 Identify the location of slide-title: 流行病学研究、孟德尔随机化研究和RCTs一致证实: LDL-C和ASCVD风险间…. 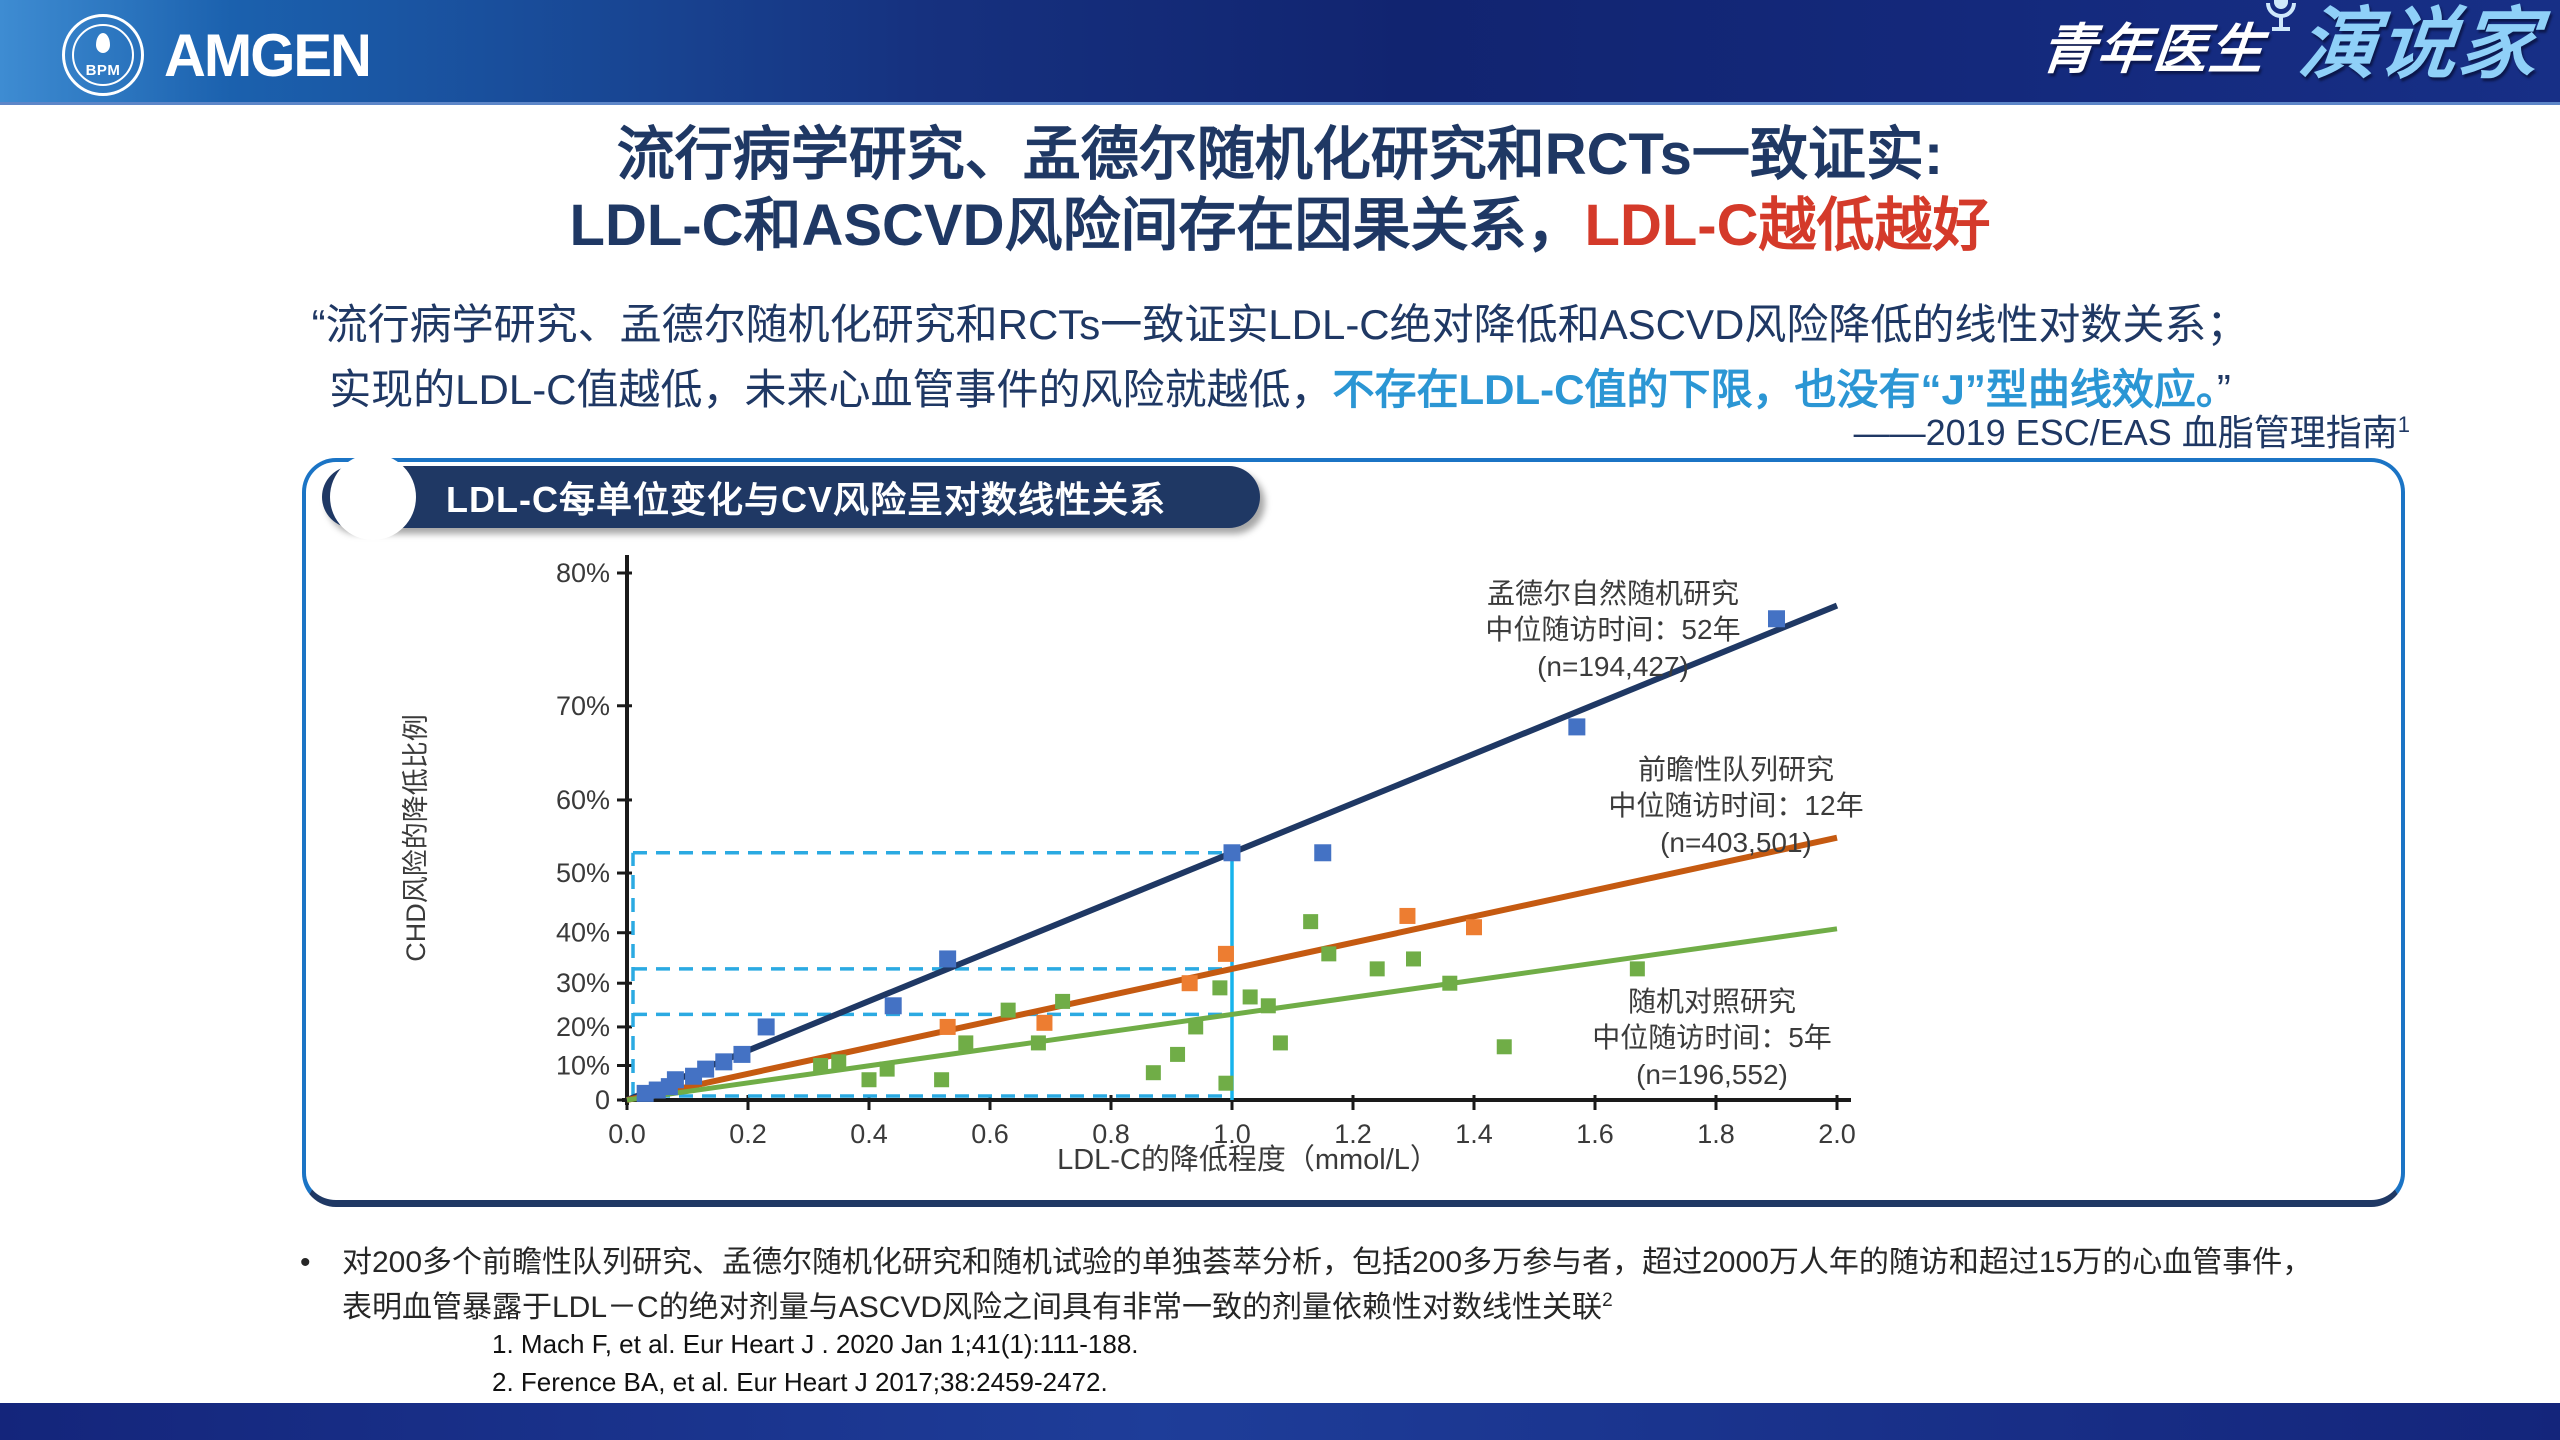
(1280, 191).